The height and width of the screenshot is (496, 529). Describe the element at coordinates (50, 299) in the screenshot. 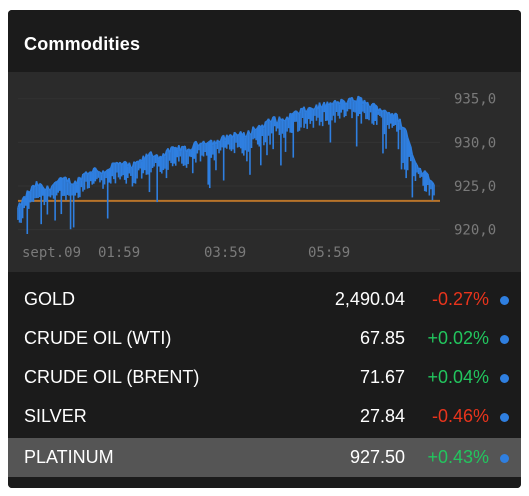

I see `commodity-name: GOLD` at that location.